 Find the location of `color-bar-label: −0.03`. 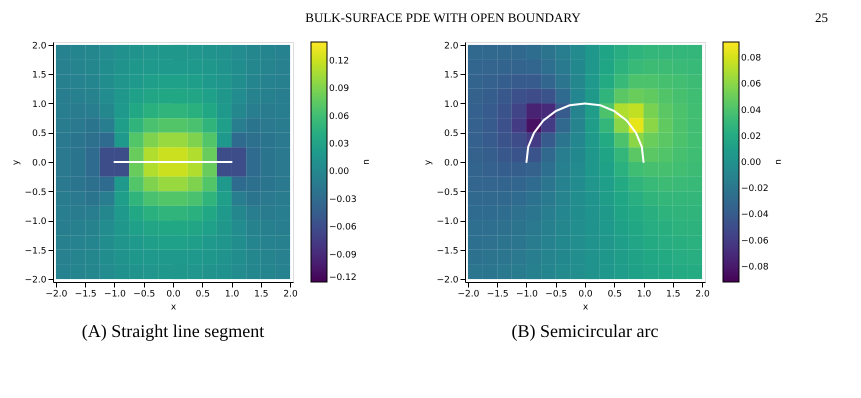

color-bar-label: −0.03 is located at coordinates (343, 199).